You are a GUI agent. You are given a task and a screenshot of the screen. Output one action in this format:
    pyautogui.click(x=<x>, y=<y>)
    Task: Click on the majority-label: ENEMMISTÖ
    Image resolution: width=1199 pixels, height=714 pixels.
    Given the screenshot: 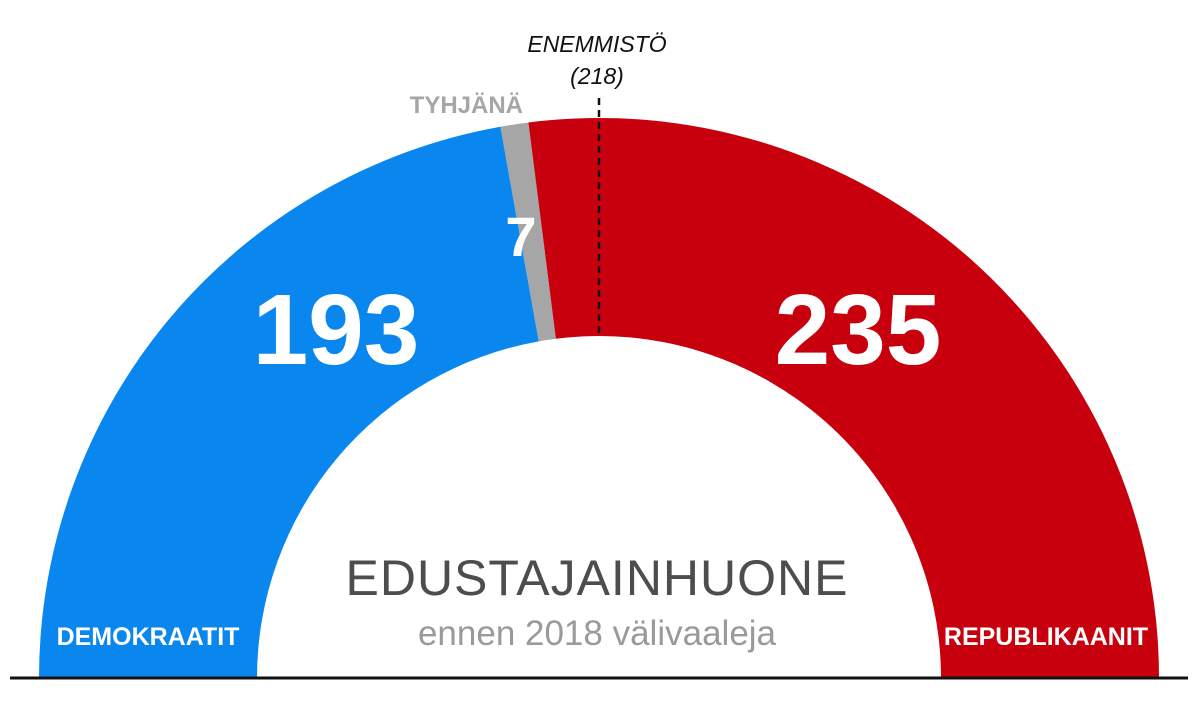 What is the action you would take?
    pyautogui.click(x=596, y=44)
    